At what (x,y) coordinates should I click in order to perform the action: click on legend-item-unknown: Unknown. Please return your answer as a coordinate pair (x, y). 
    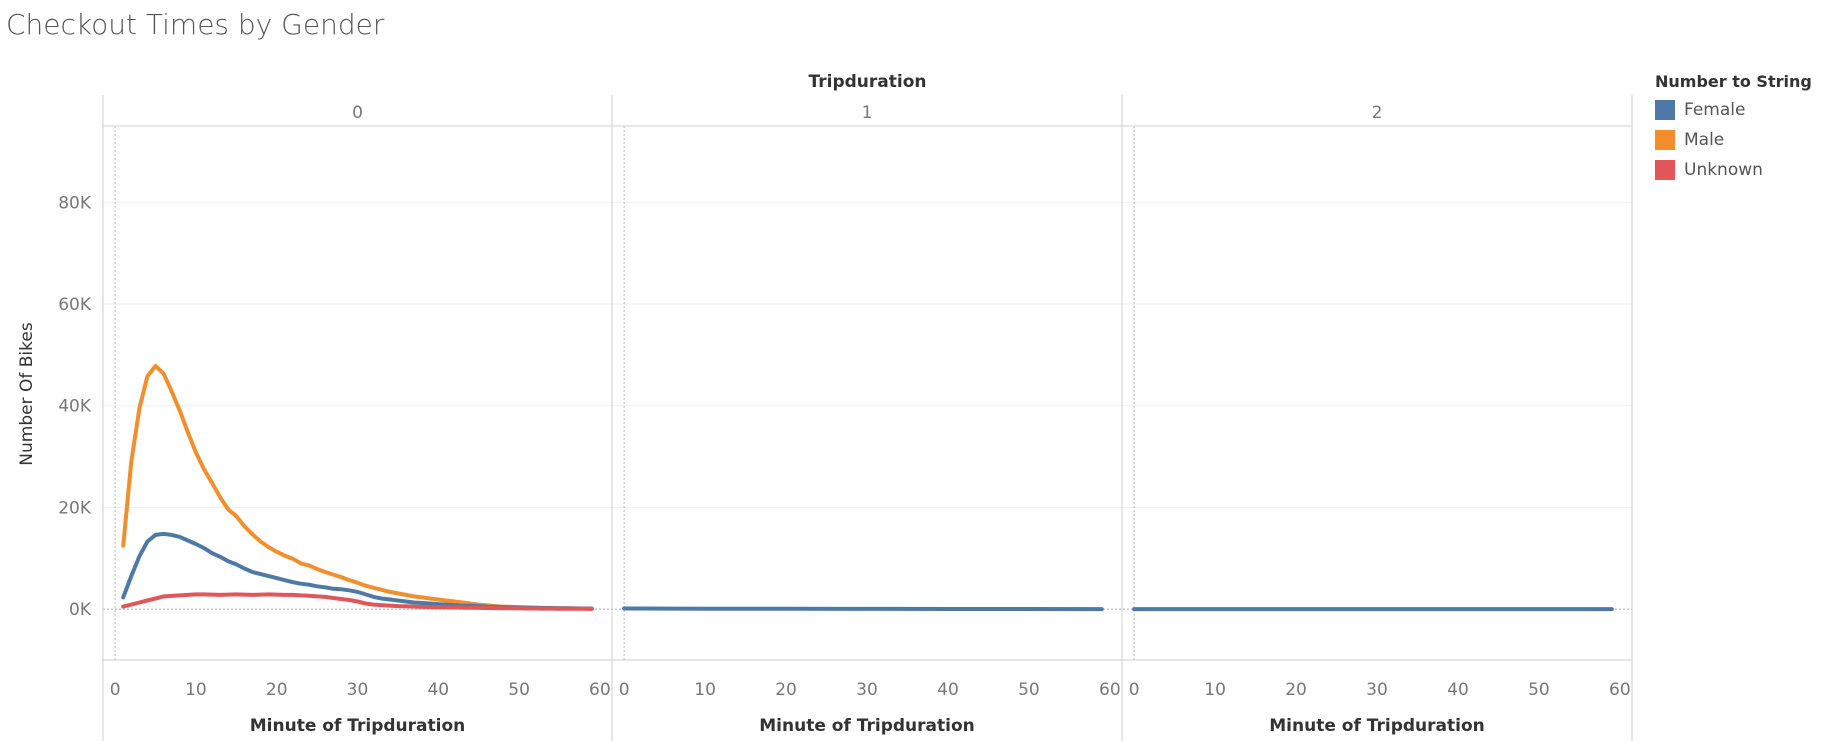
    Looking at the image, I should click on (1747, 170).